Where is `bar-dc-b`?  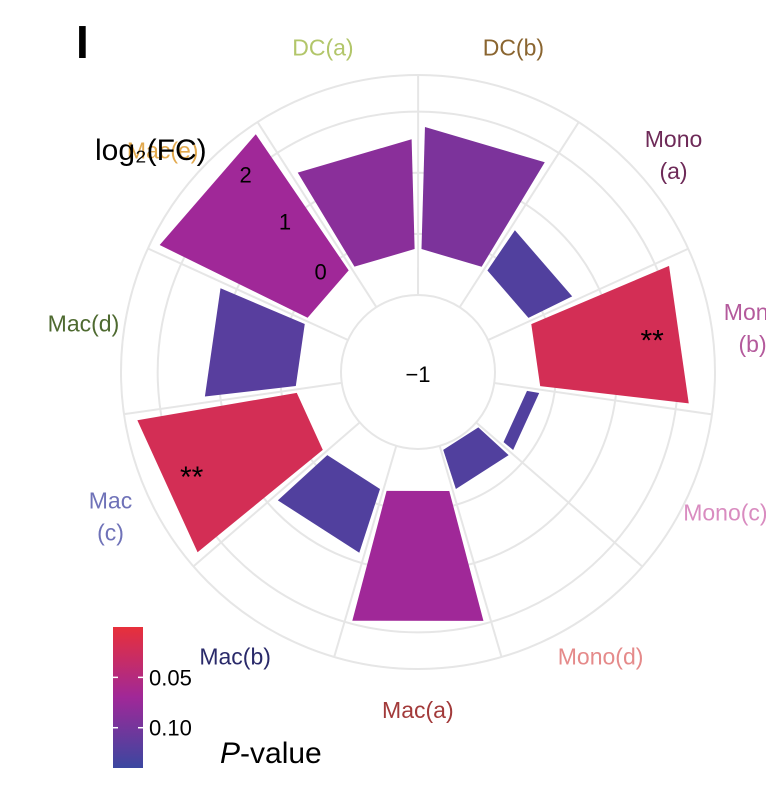
bar-dc-b is located at coordinates (483, 197).